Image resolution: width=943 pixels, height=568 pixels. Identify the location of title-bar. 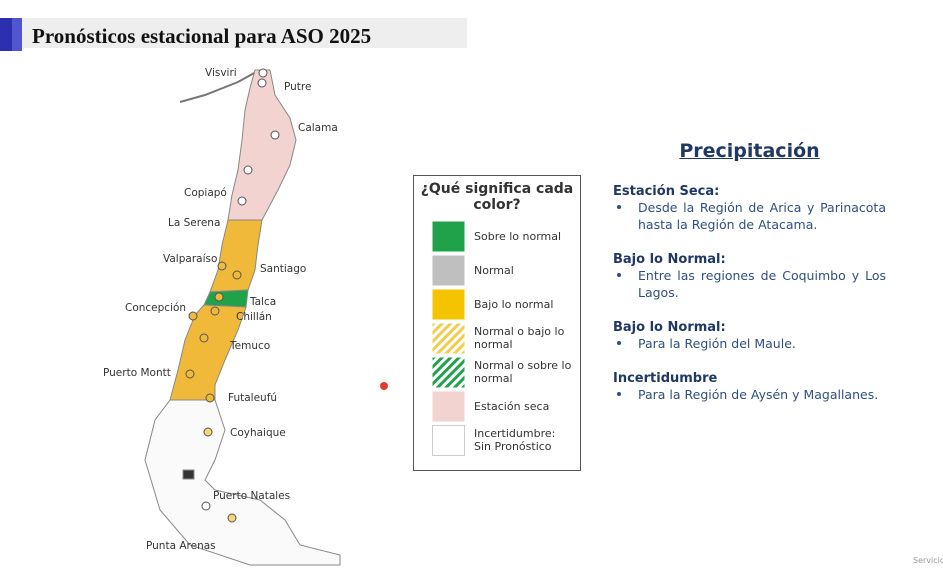
(233, 33).